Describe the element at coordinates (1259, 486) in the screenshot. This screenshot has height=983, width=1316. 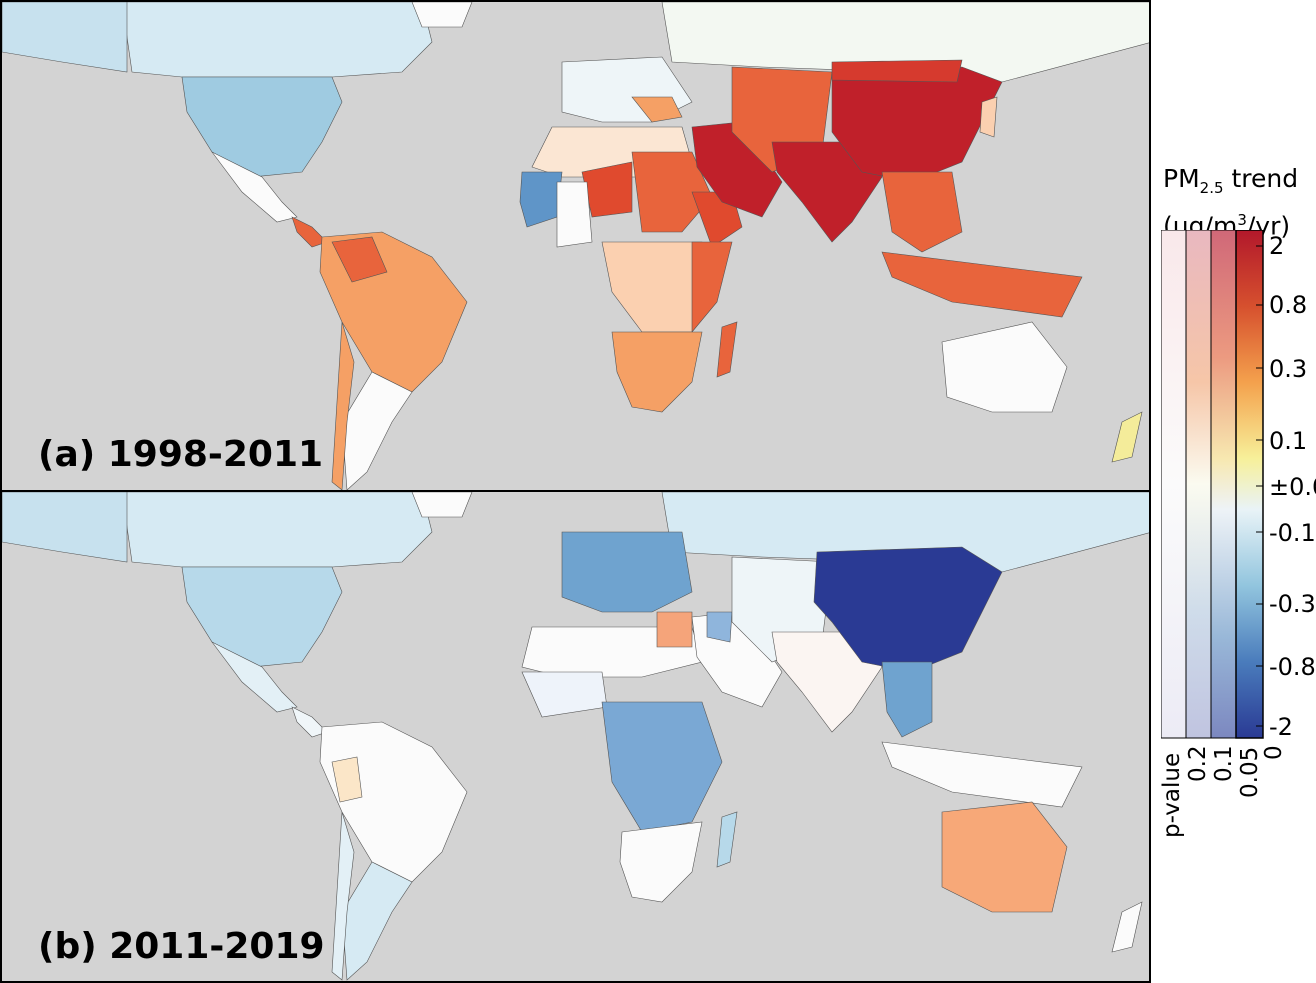
I see `colorbar-ticks` at that location.